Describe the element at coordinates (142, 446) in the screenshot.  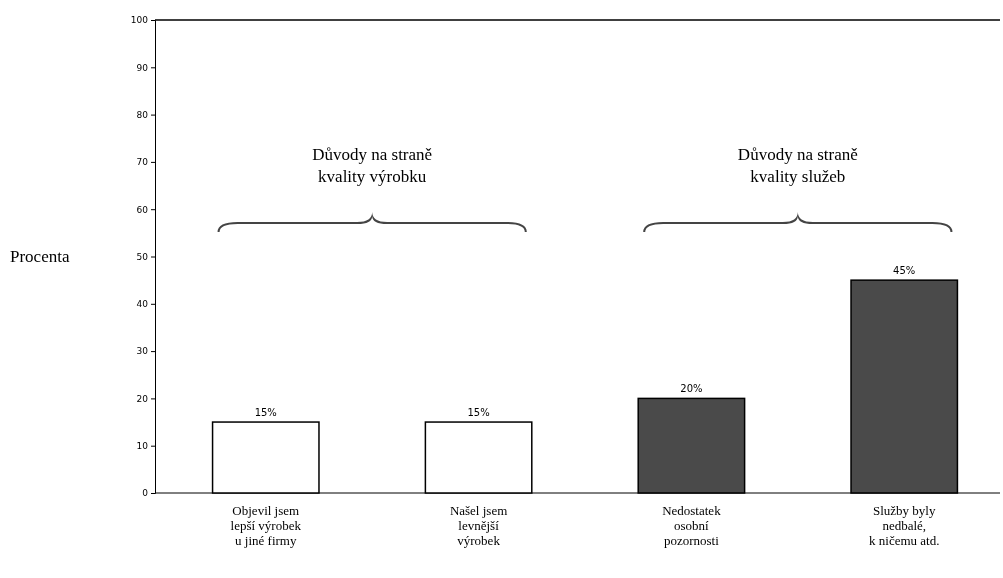
I see `y-tick-label: 10` at that location.